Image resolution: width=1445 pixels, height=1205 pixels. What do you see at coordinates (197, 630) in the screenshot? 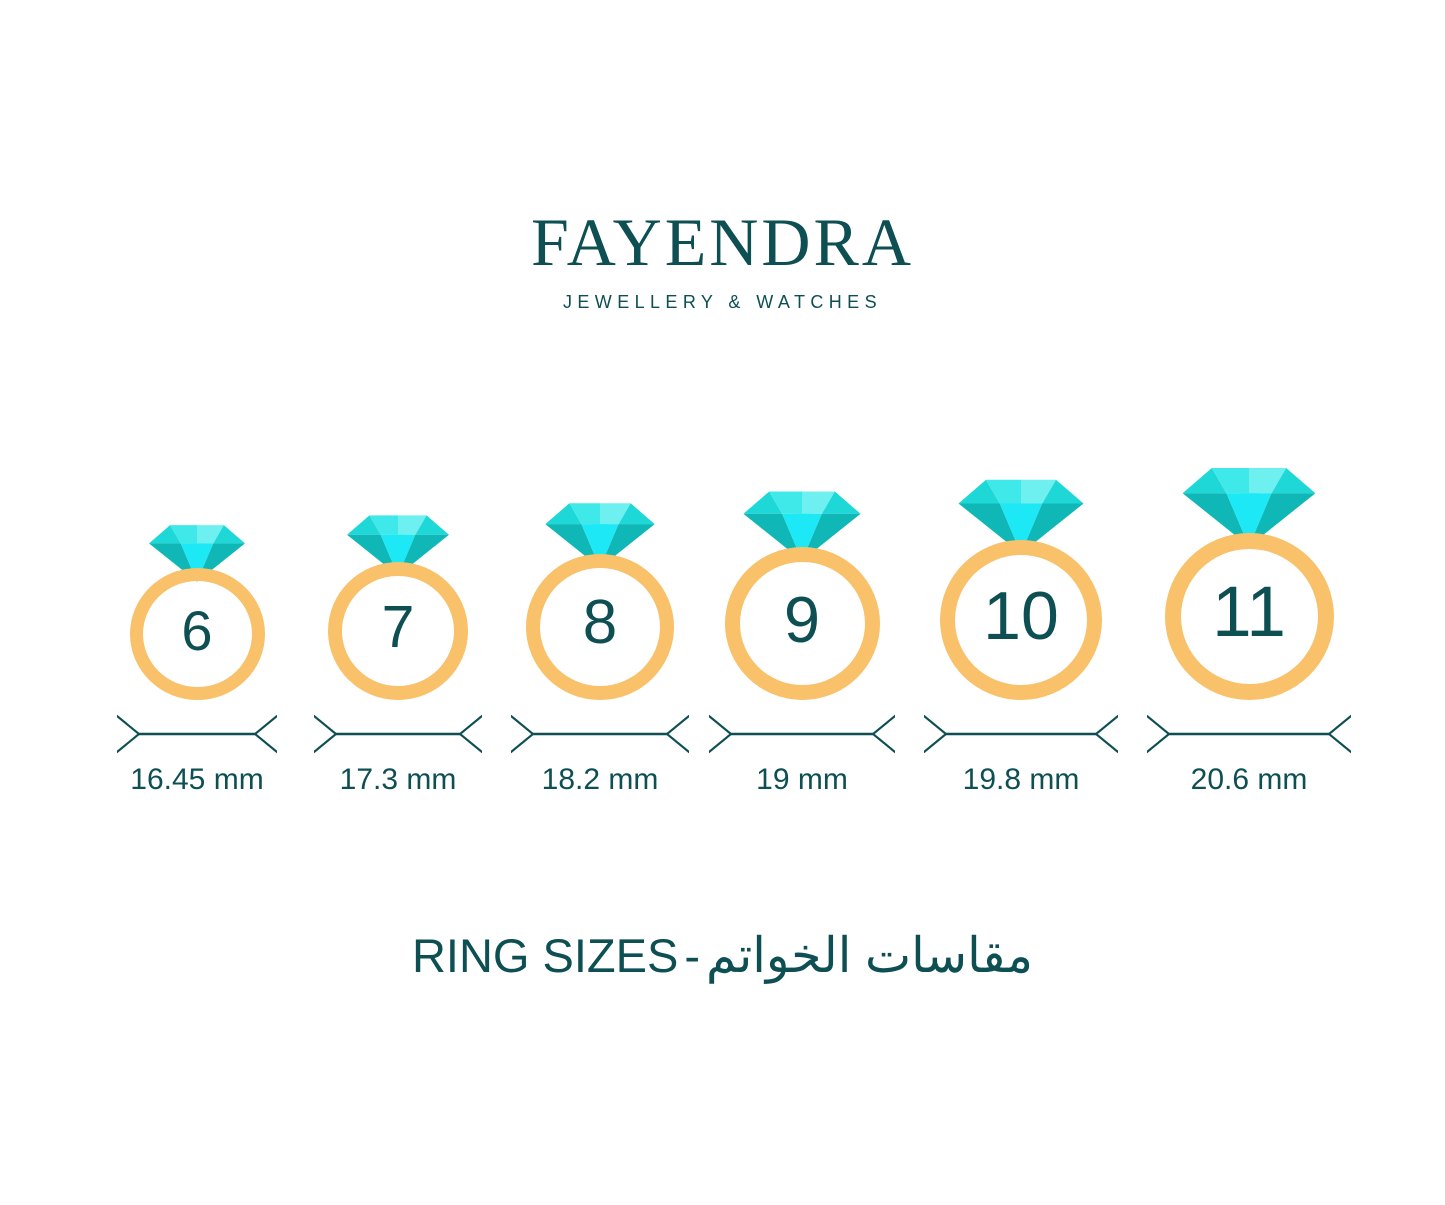
I see `ring-size-number: 6` at bounding box center [197, 630].